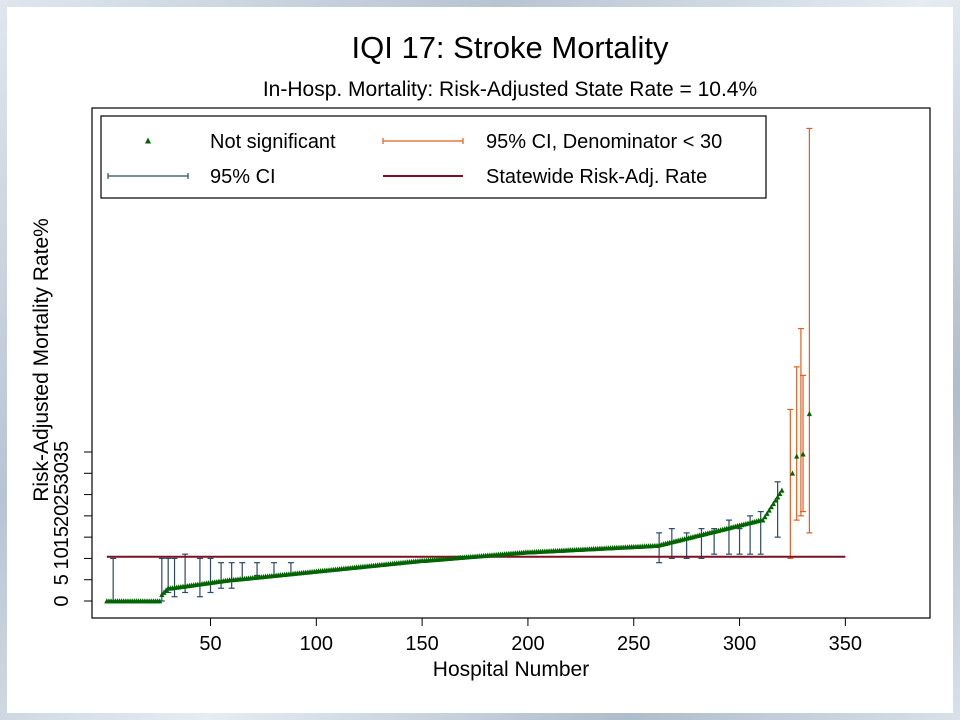 This screenshot has height=720, width=960. Describe the element at coordinates (62, 600) in the screenshot. I see `y-tick-label: 0` at that location.